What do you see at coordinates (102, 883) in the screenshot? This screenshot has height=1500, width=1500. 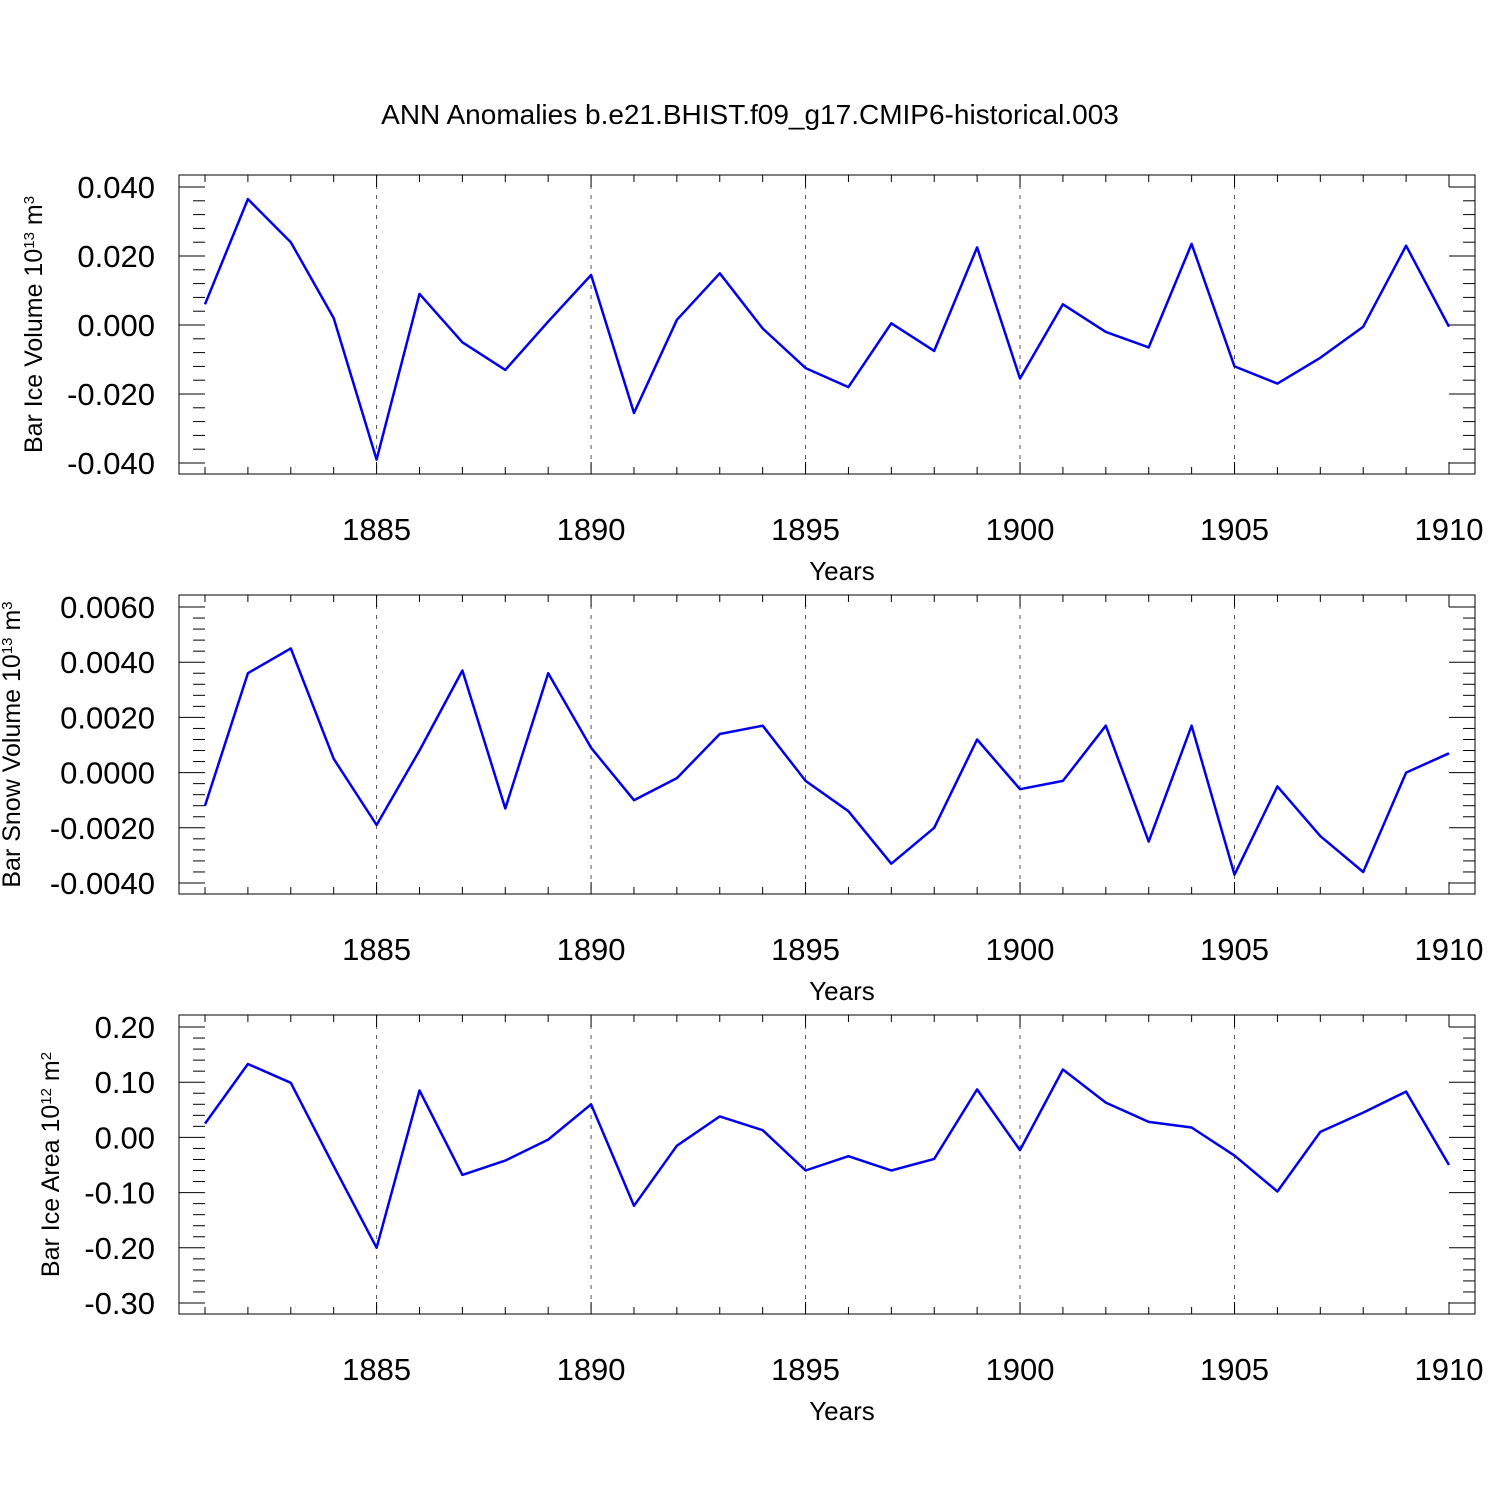 I see `y-tick-label: -0.0040` at bounding box center [102, 883].